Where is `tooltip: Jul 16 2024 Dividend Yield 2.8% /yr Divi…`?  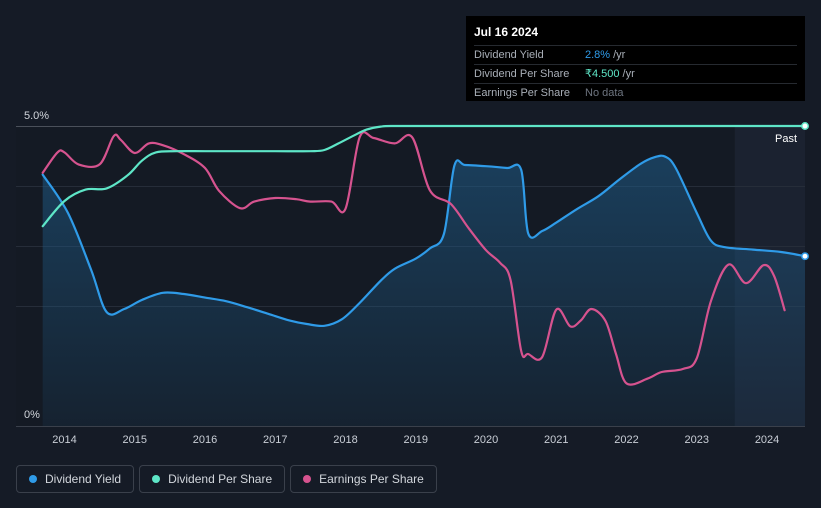
tooltip: Jul 16 2024 Dividend Yield 2.8% /yr Divi… is located at coordinates (635, 58).